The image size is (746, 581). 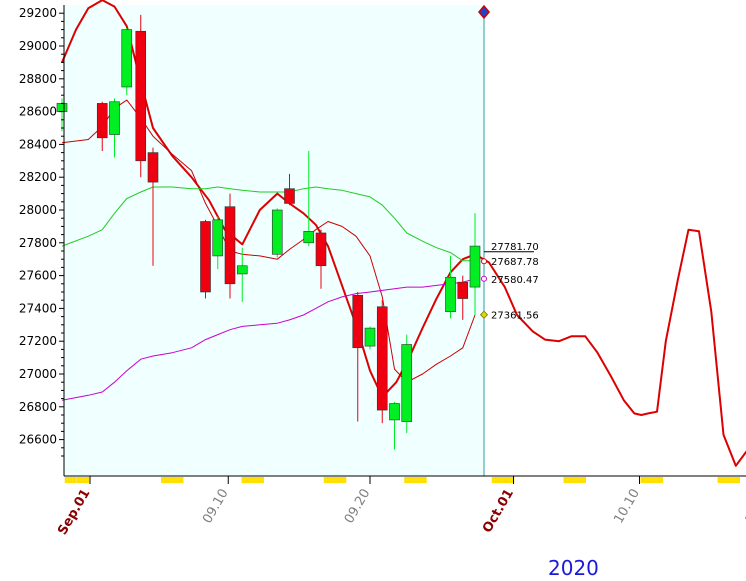 I want to click on y-tick-label: 27200, so click(x=38, y=341).